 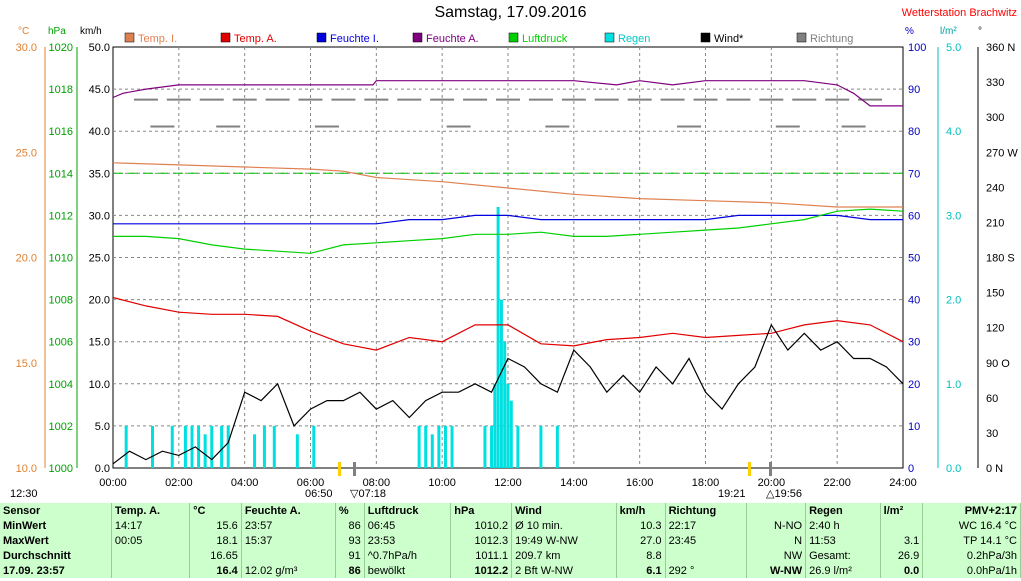 I want to click on stats-header-cell: Feuchte A., so click(x=288, y=510).